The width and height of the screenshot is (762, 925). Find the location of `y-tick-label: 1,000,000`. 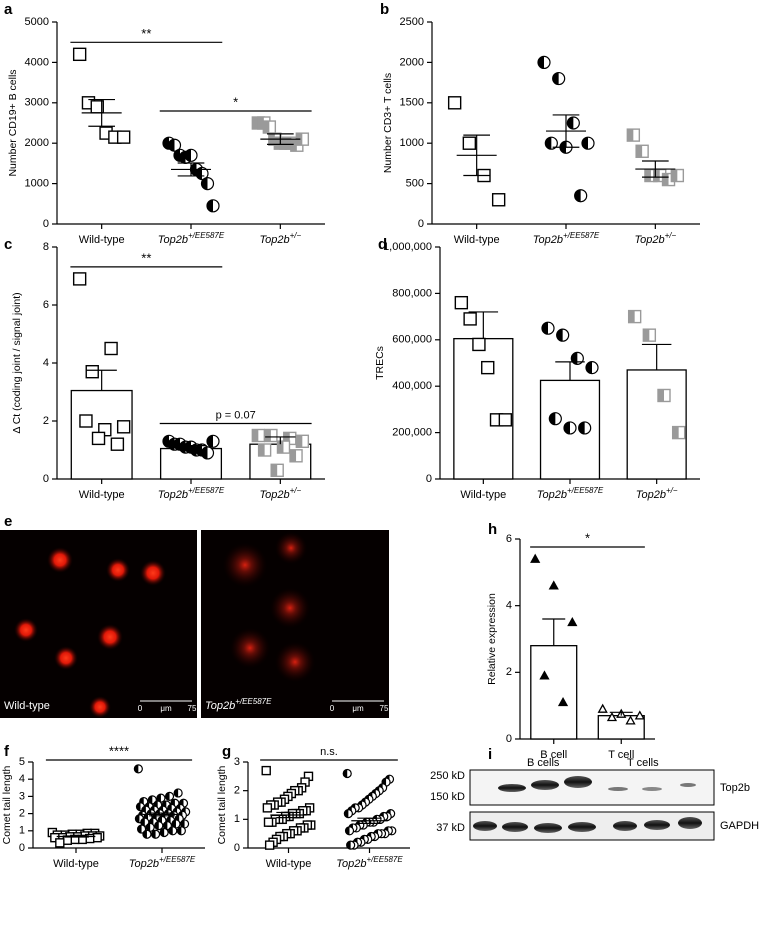

y-tick-label: 1,000,000 is located at coordinates (407, 247).